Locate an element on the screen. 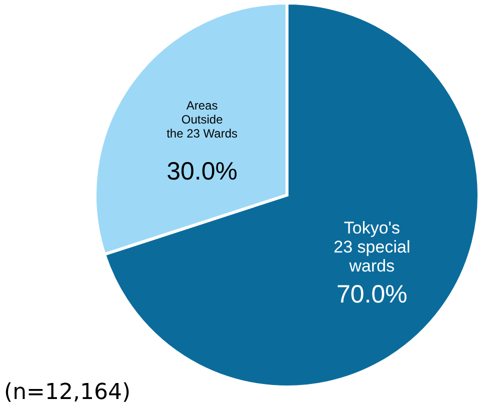  slice-label: Areas Outside the 23 Wards is located at coordinates (202, 119).